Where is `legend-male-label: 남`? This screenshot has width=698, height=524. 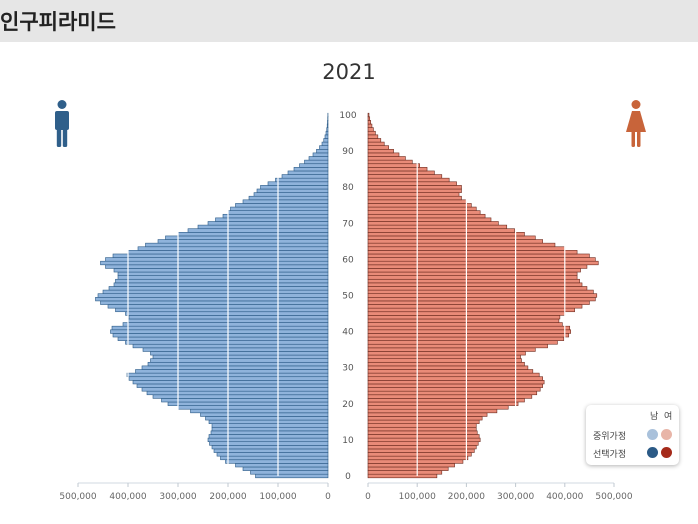
legend-male-label: 남 is located at coordinates (654, 417).